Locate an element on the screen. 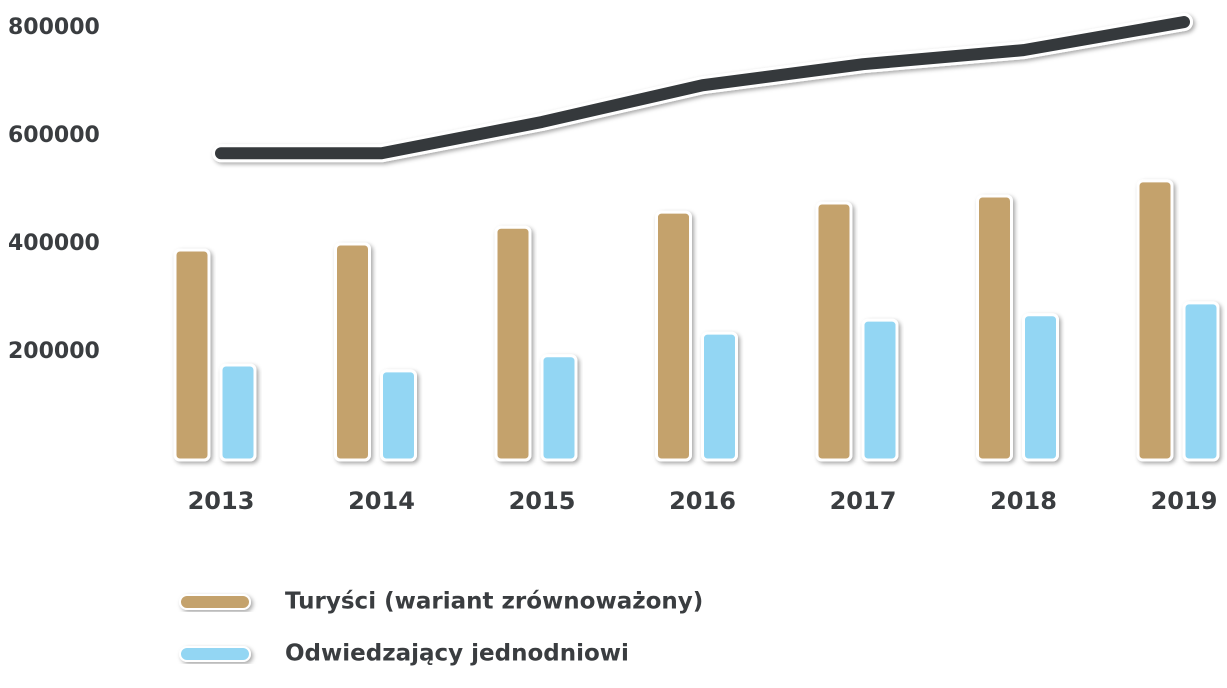  y-tick-label: 600000 is located at coordinates (54, 135).